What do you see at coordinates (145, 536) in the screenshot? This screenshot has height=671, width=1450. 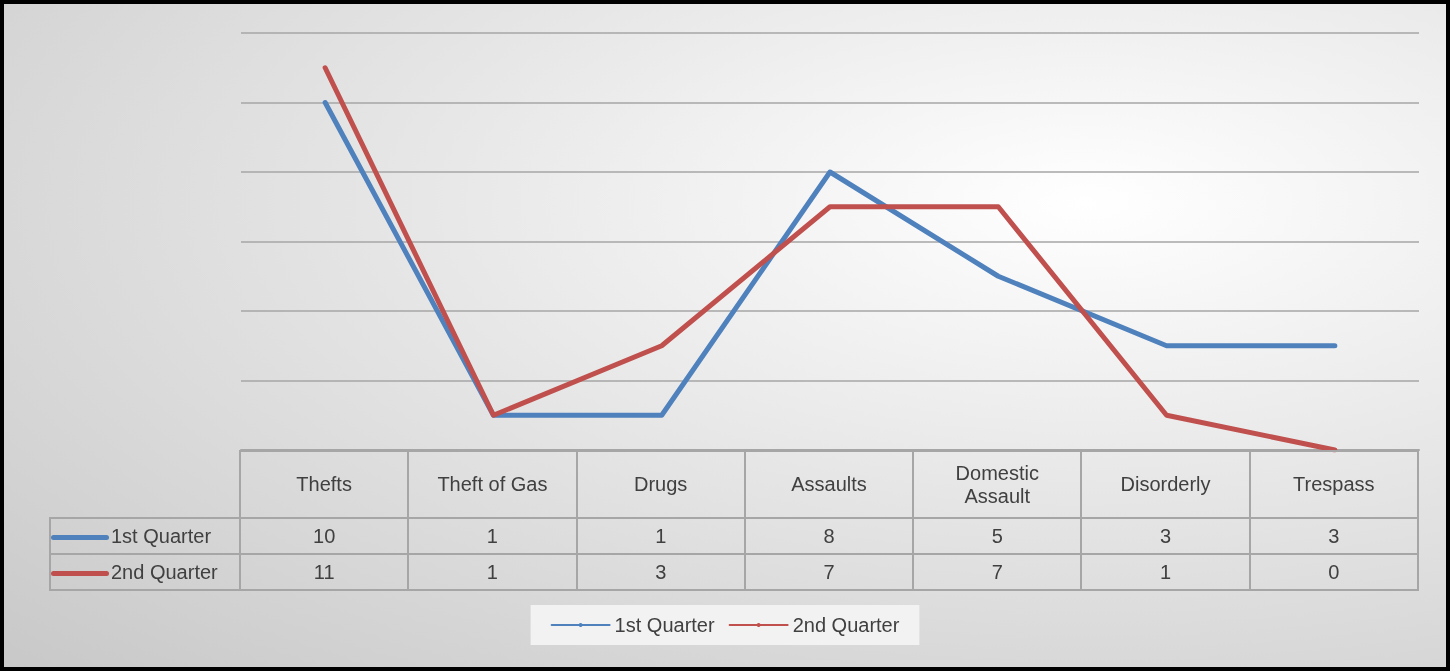 I see `legend-label: 1st Quarter` at bounding box center [145, 536].